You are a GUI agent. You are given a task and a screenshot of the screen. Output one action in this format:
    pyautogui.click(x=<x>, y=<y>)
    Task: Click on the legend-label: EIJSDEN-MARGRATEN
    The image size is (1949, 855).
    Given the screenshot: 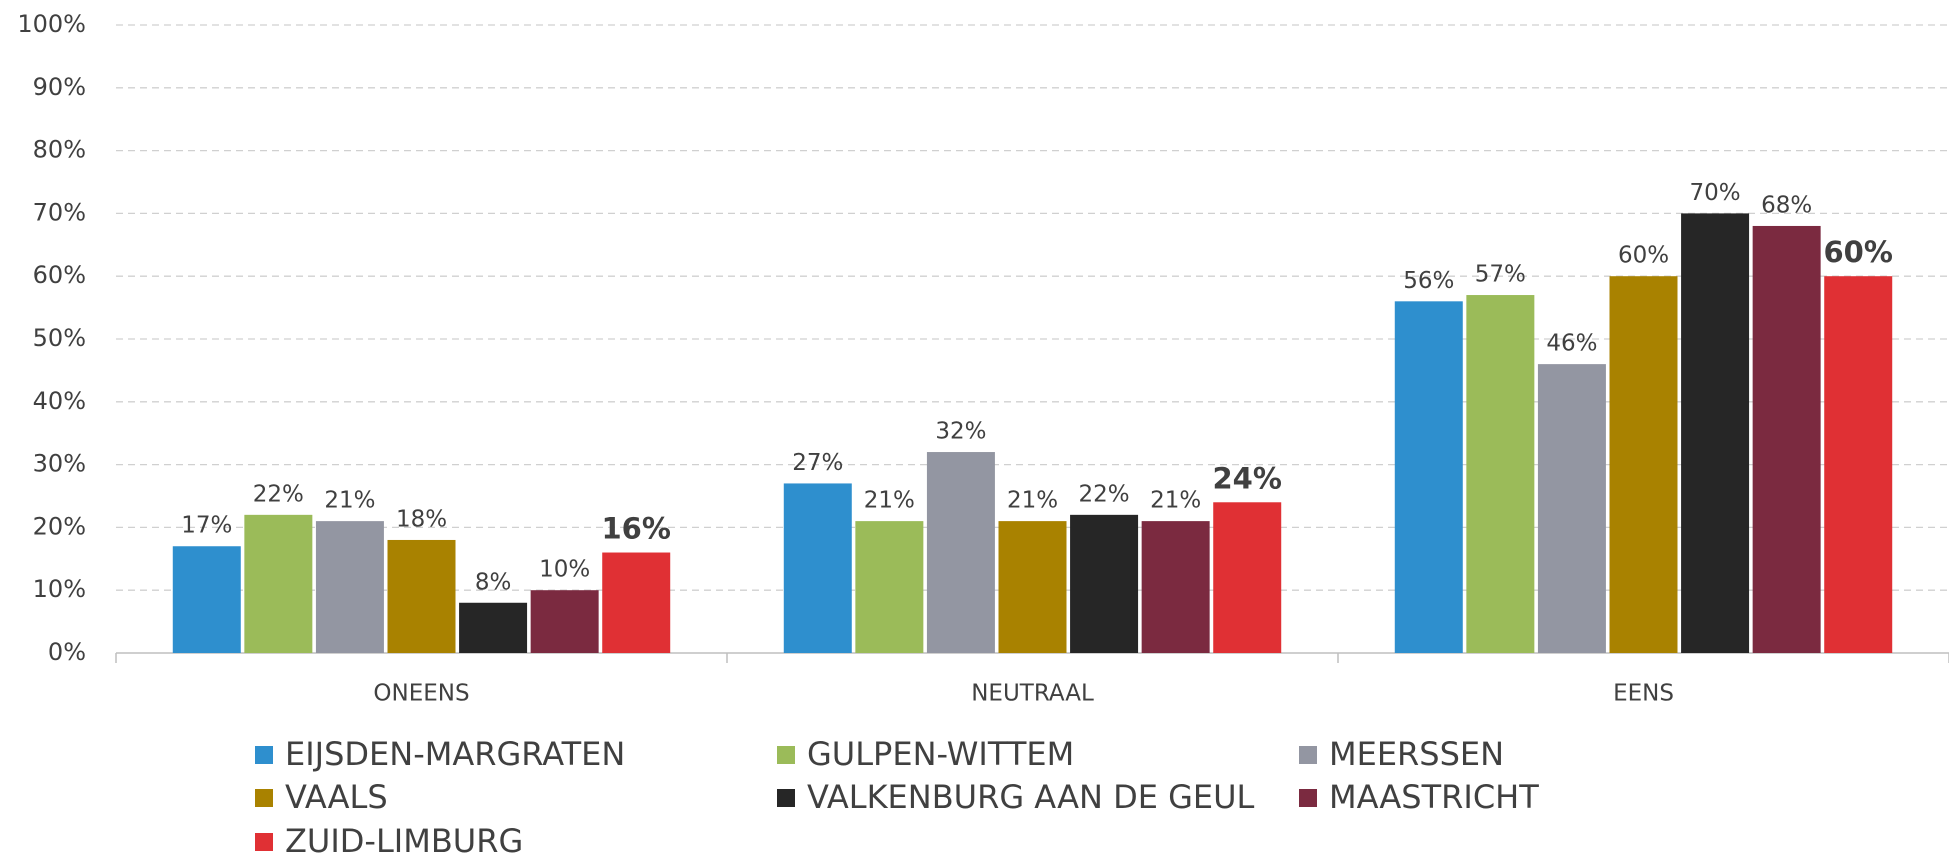 What is the action you would take?
    pyautogui.click(x=455, y=754)
    